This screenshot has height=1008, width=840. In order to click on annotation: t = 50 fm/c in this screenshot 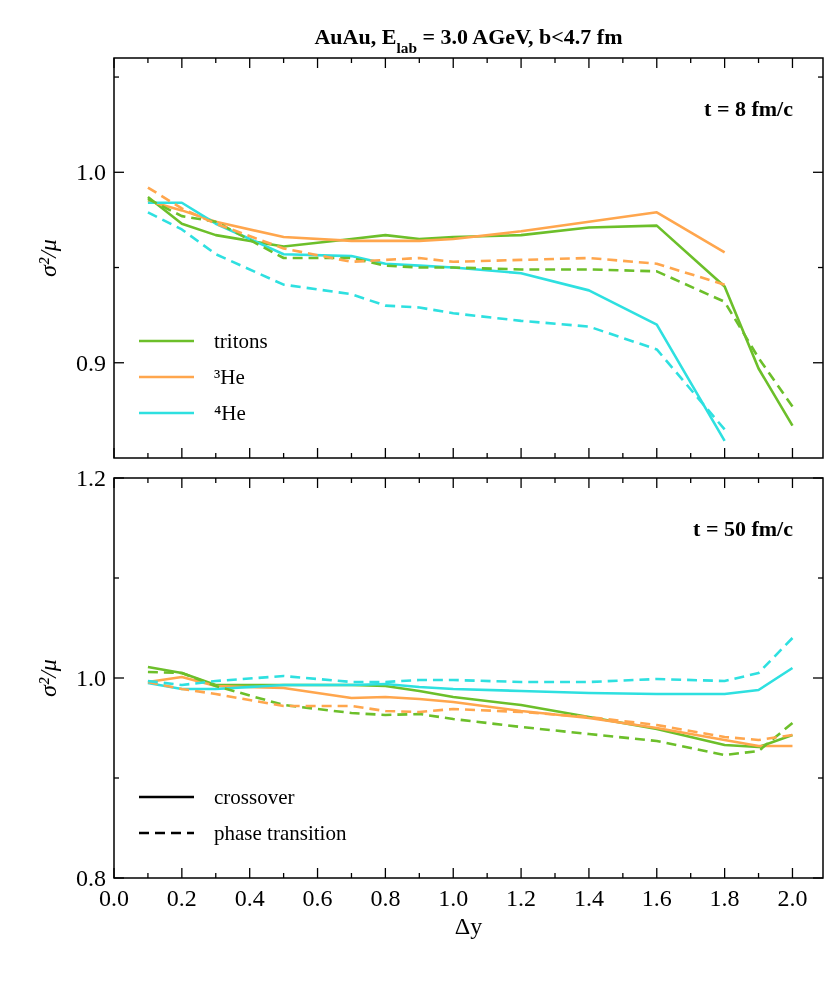, I will do `click(743, 528)`.